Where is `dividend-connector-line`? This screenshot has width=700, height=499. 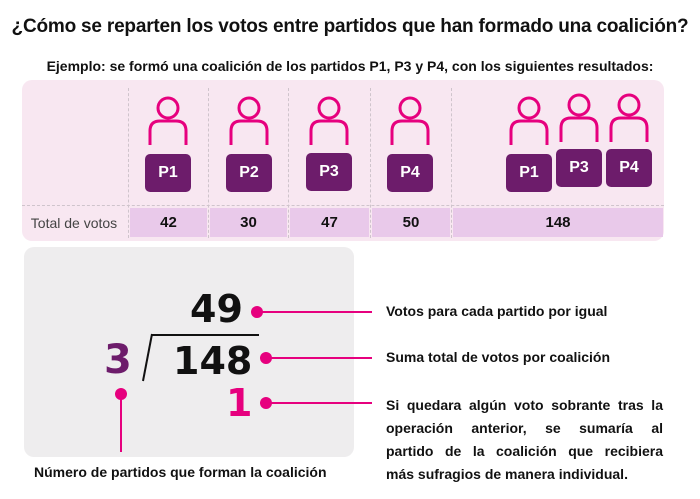 dividend-connector-line is located at coordinates (321, 358).